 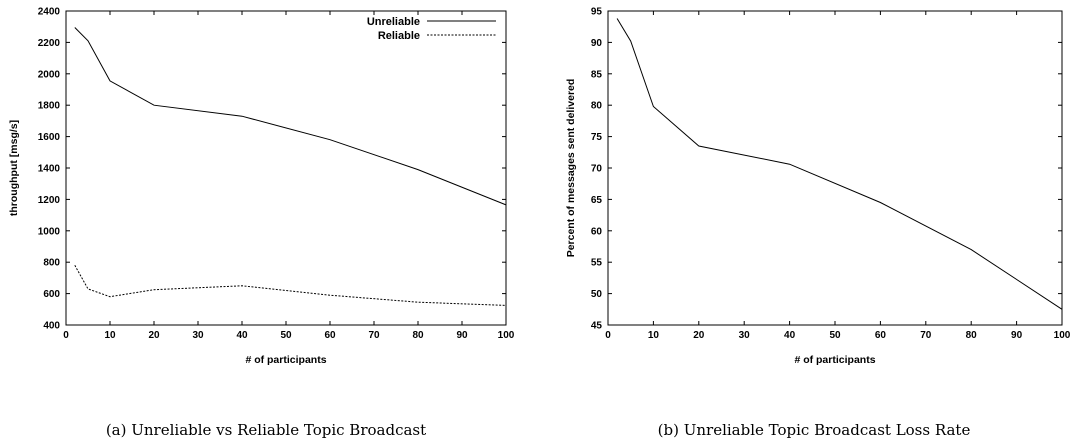 I want to click on chart-b-y-tick-label: 55, so click(x=597, y=263).